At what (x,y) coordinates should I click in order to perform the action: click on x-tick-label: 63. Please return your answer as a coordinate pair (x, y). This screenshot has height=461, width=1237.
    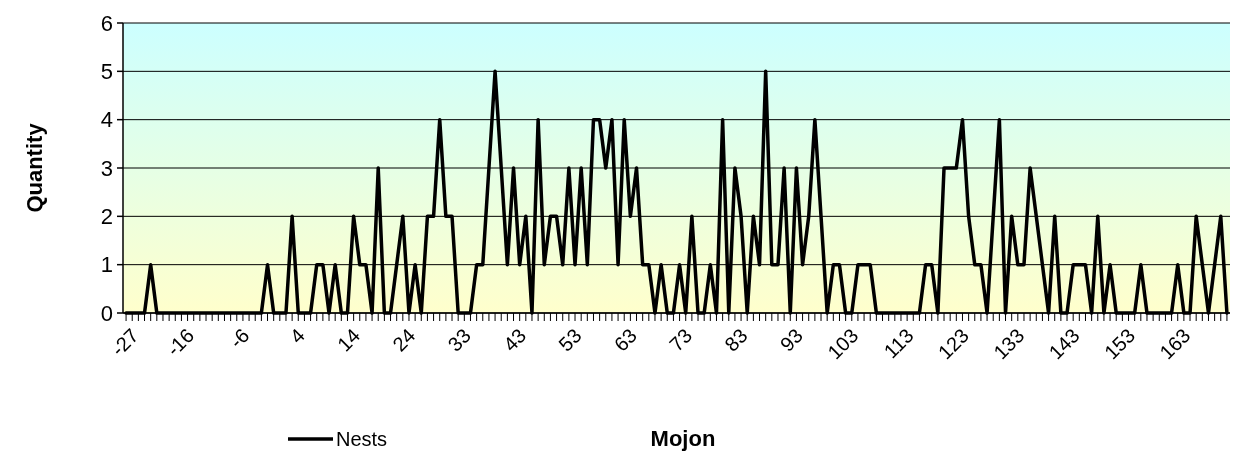
    Looking at the image, I should click on (625, 340).